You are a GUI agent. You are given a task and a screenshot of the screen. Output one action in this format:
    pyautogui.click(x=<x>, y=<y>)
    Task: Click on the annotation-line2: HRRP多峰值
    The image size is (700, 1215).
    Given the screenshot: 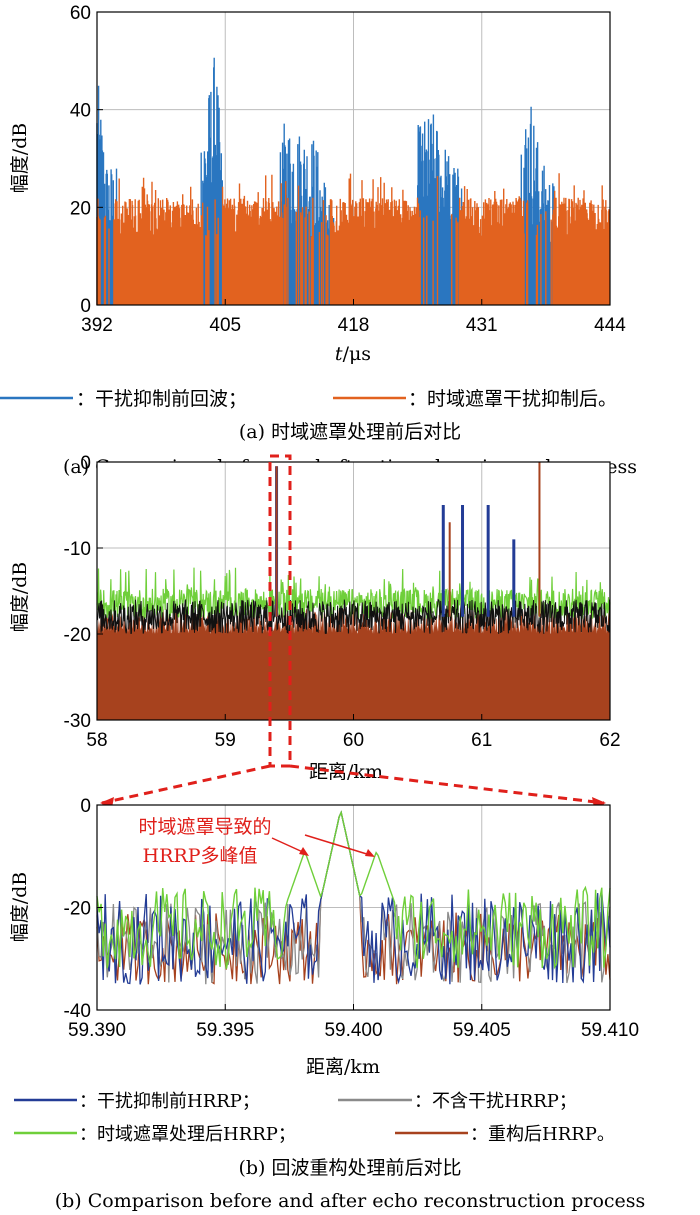 What is the action you would take?
    pyautogui.click(x=200, y=856)
    